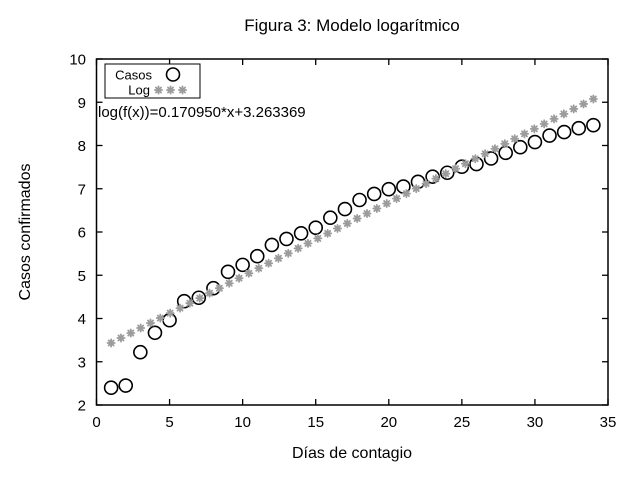 Image resolution: width=640 pixels, height=485 pixels. What do you see at coordinates (133, 75) in the screenshot?
I see `legend-label-casos: Casos` at bounding box center [133, 75].